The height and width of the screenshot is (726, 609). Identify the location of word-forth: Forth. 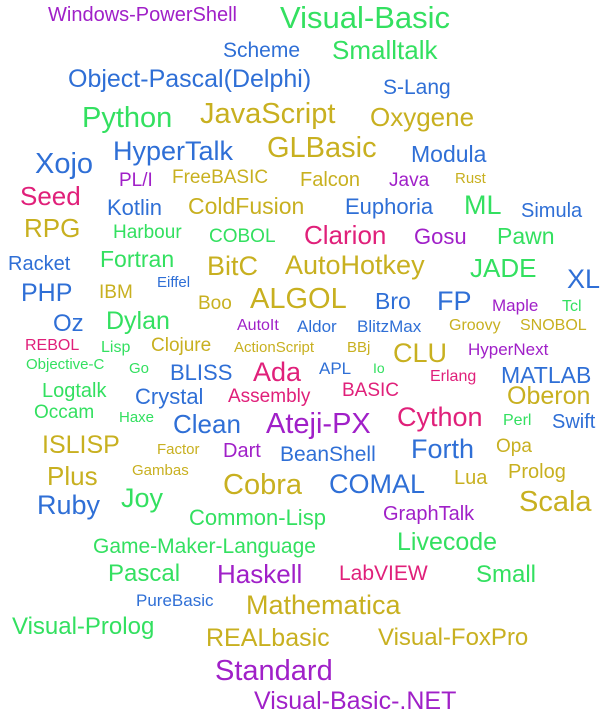
(443, 449).